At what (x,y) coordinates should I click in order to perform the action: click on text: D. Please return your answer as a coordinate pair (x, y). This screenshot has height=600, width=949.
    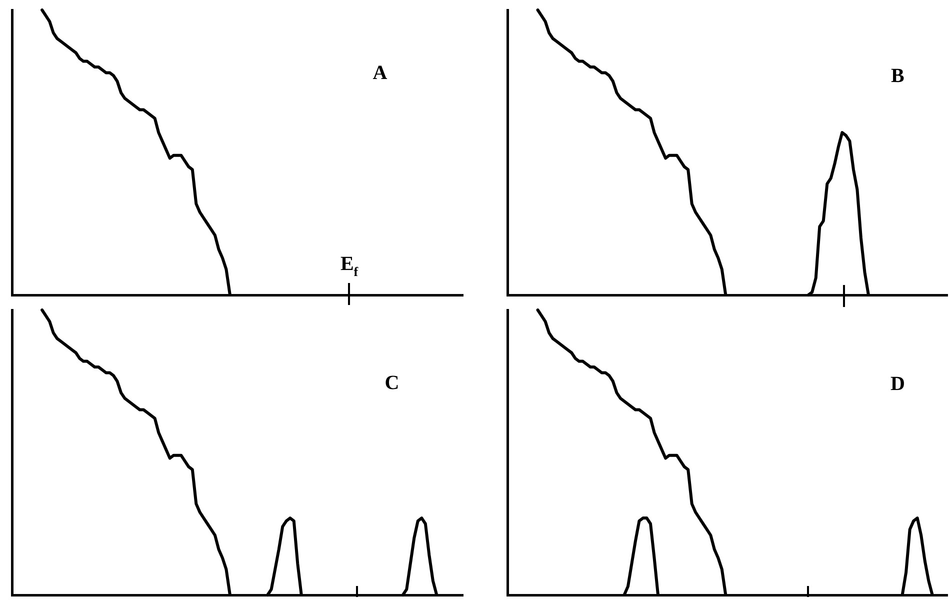
    Looking at the image, I should click on (897, 384).